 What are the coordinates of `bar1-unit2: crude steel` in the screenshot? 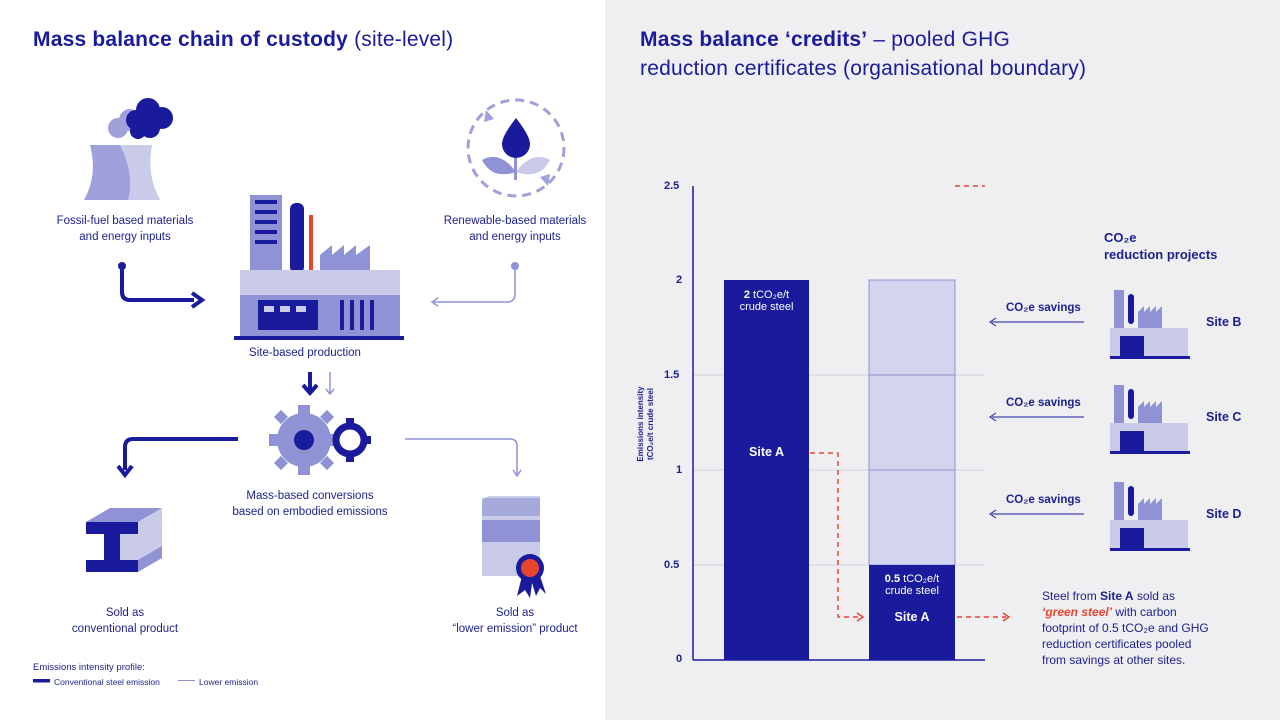 It's located at (766, 307).